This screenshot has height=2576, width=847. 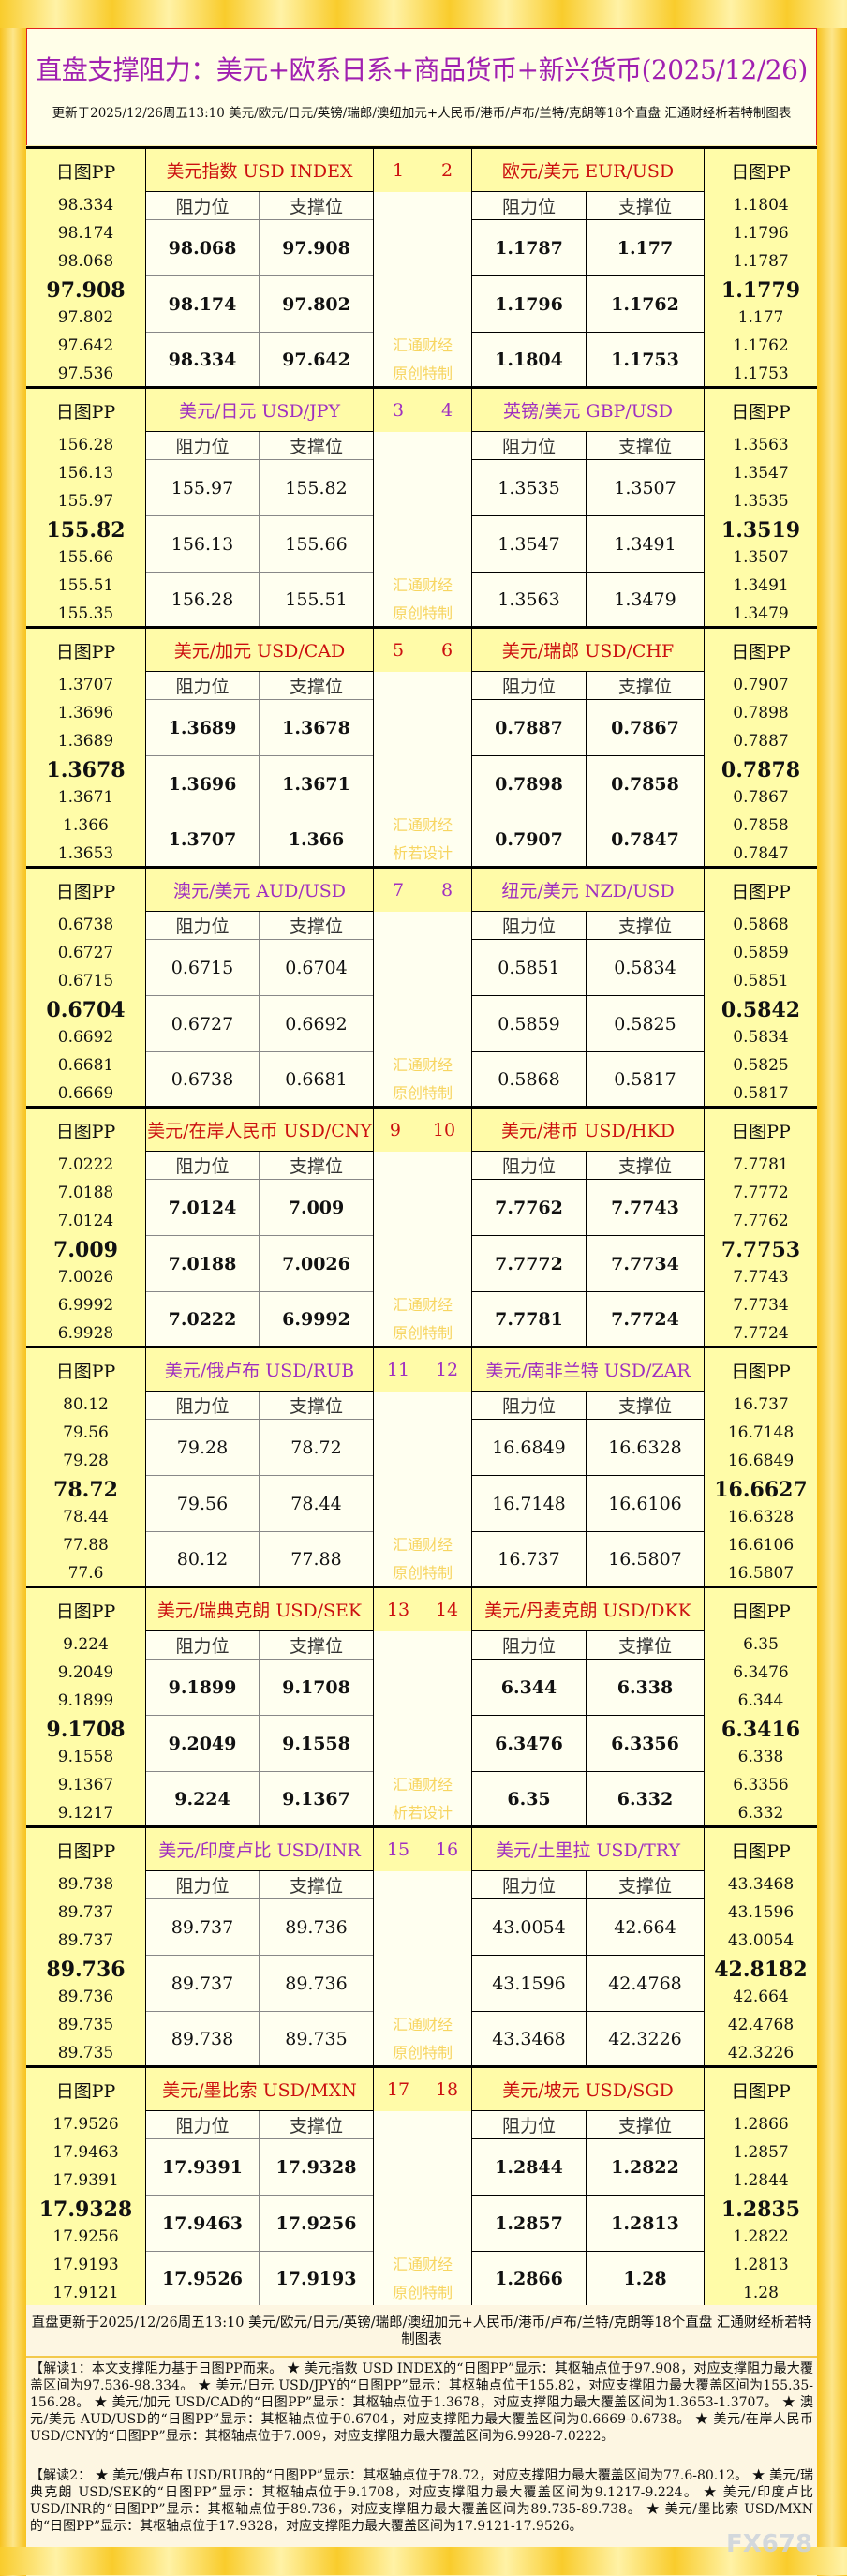 What do you see at coordinates (398, 2089) in the screenshot?
I see `pair-number: 17` at bounding box center [398, 2089].